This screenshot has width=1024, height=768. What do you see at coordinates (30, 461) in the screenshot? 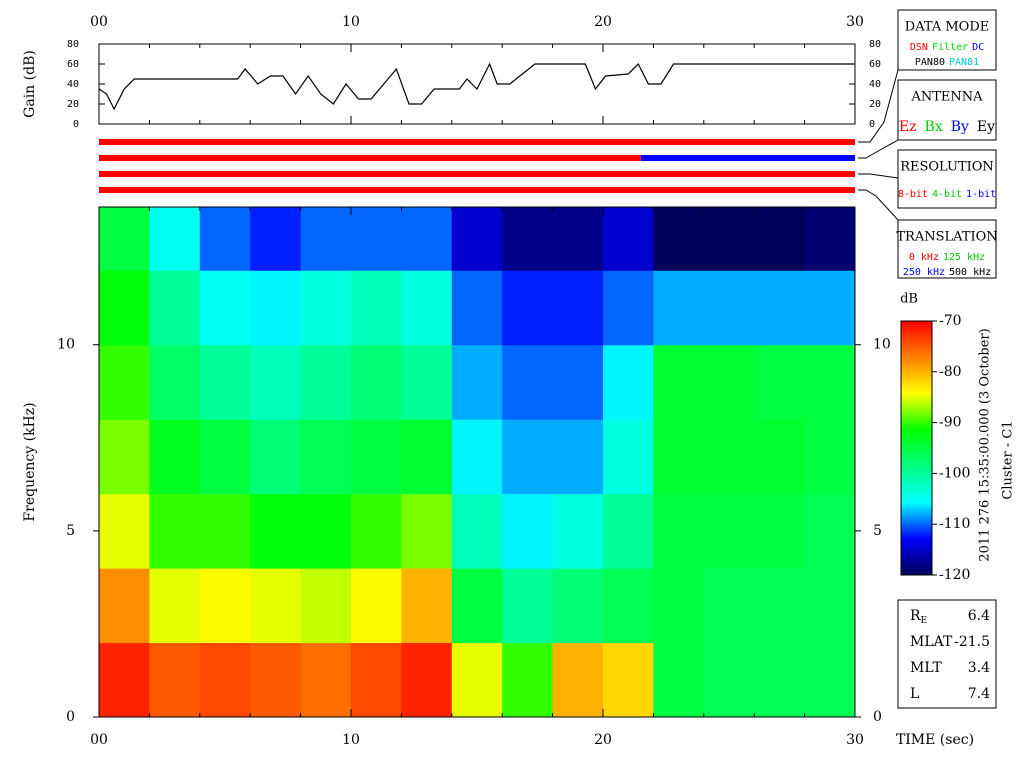
I see `y-axis-title: Frequency (kHz)` at bounding box center [30, 461].